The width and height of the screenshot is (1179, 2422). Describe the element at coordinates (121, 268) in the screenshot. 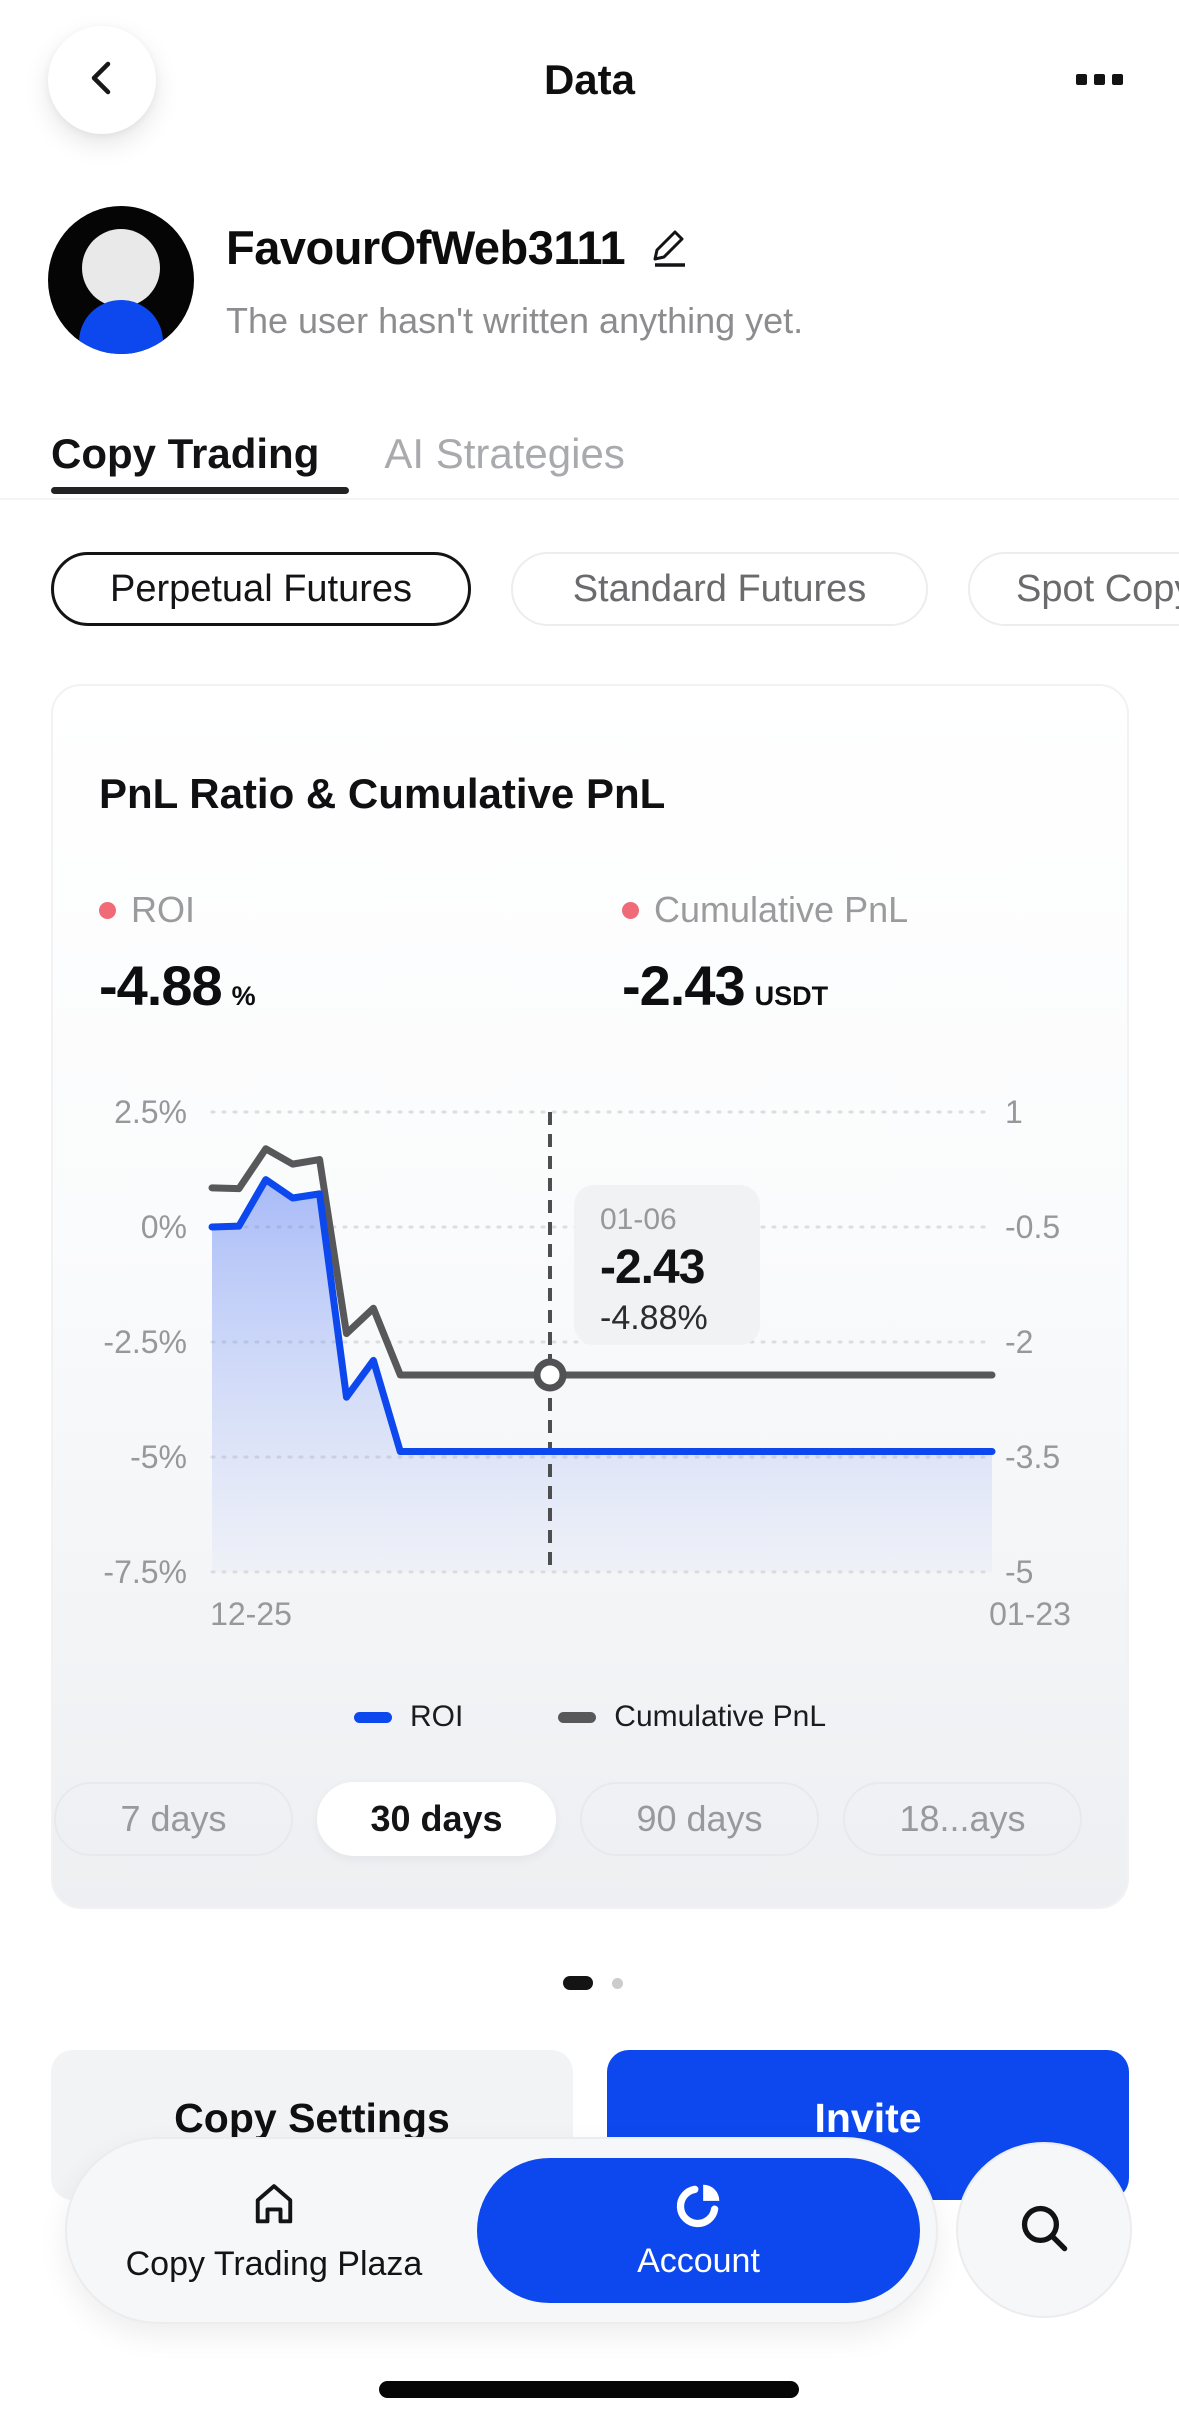

I see `avatar-head-shape` at that location.